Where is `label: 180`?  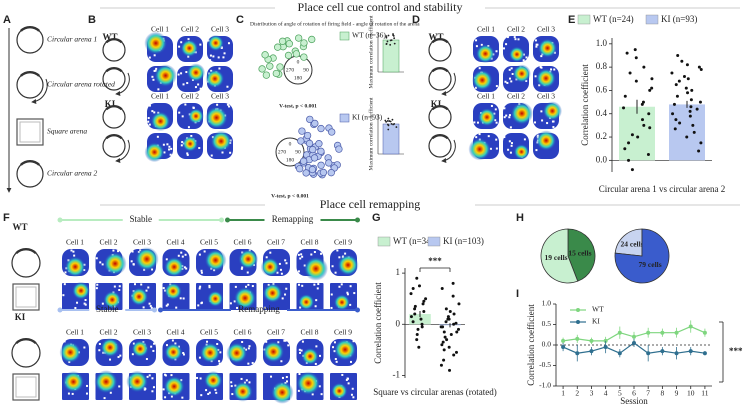 label: 180 is located at coordinates (290, 160).